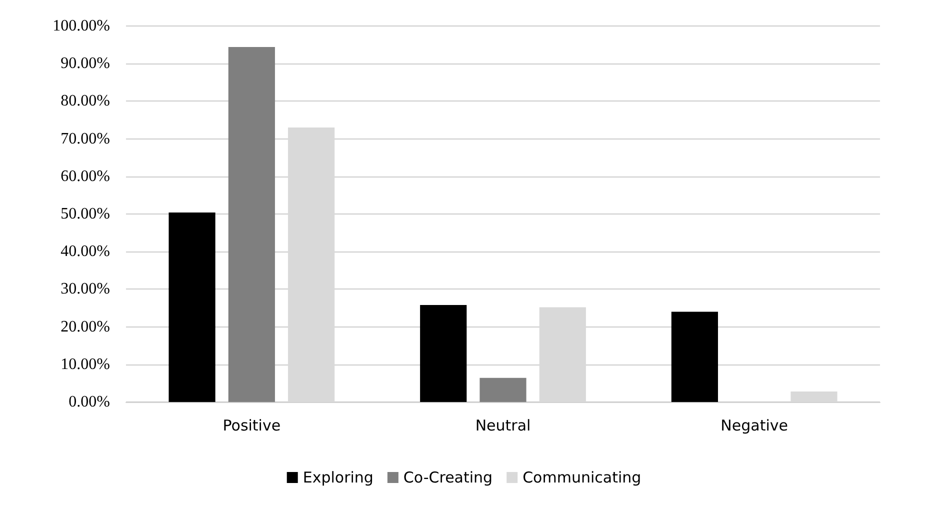  Describe the element at coordinates (251, 425) in the screenshot. I see `x-tick-label: Positive` at that location.